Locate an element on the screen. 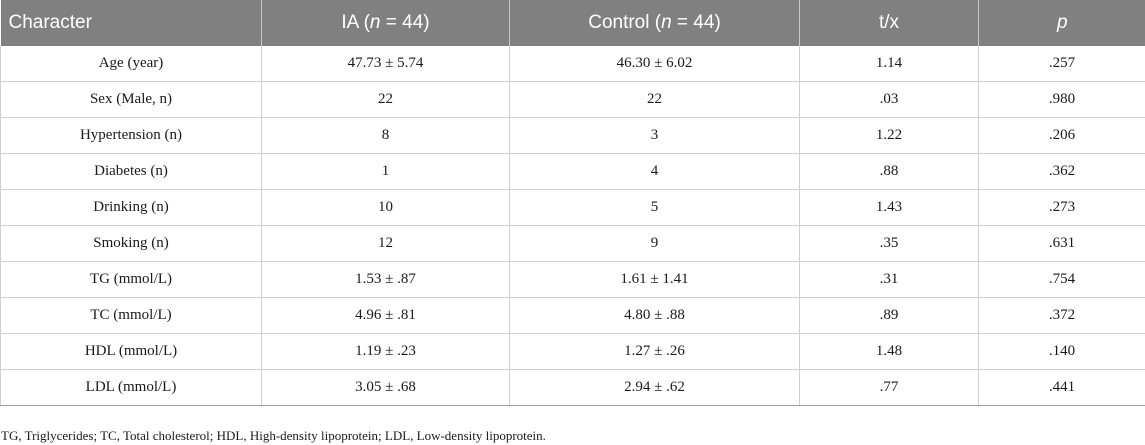 This screenshot has width=1145, height=445. cell-character: TG (mmol/L) is located at coordinates (131, 279).